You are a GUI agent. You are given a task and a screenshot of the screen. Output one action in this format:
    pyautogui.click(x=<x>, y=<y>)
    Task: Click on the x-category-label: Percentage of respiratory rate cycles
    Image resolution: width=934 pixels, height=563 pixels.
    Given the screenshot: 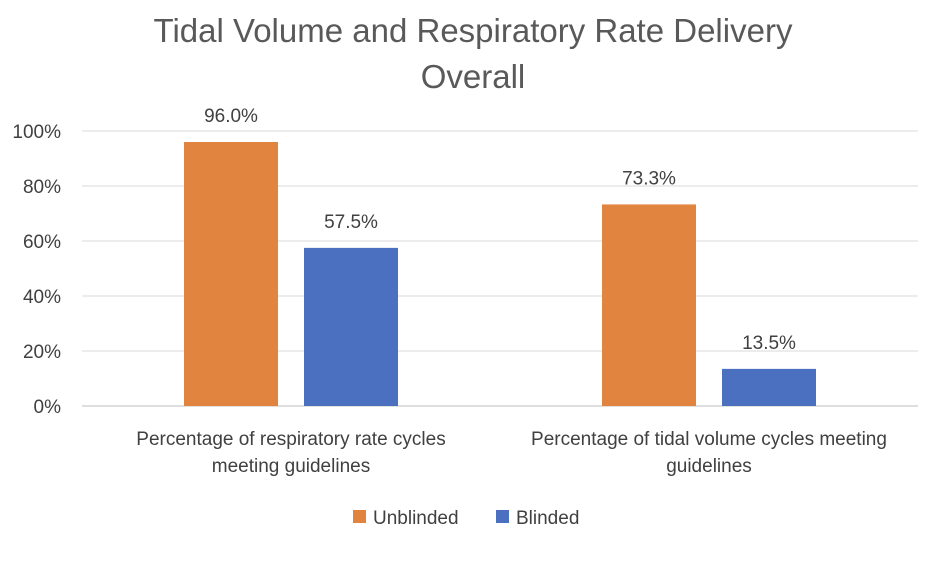 What is the action you would take?
    pyautogui.click(x=290, y=439)
    